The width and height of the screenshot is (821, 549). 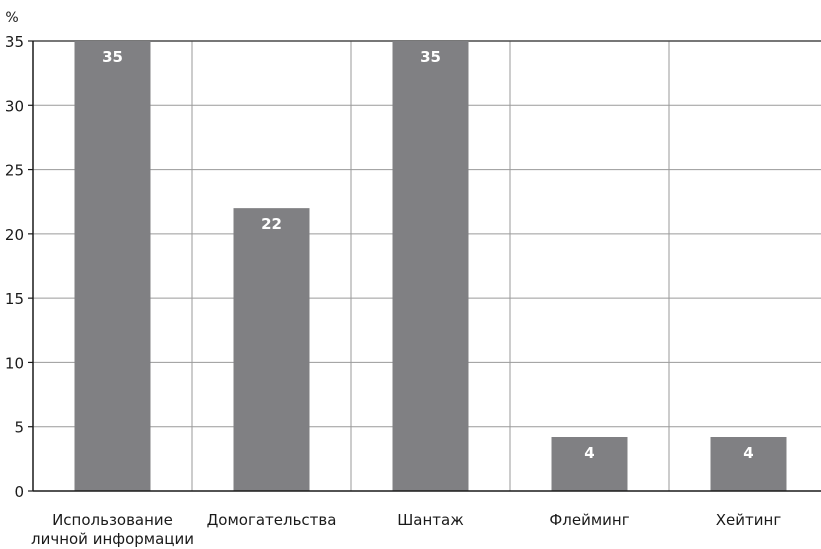 I want to click on y-tick-label: 25, so click(x=14, y=171).